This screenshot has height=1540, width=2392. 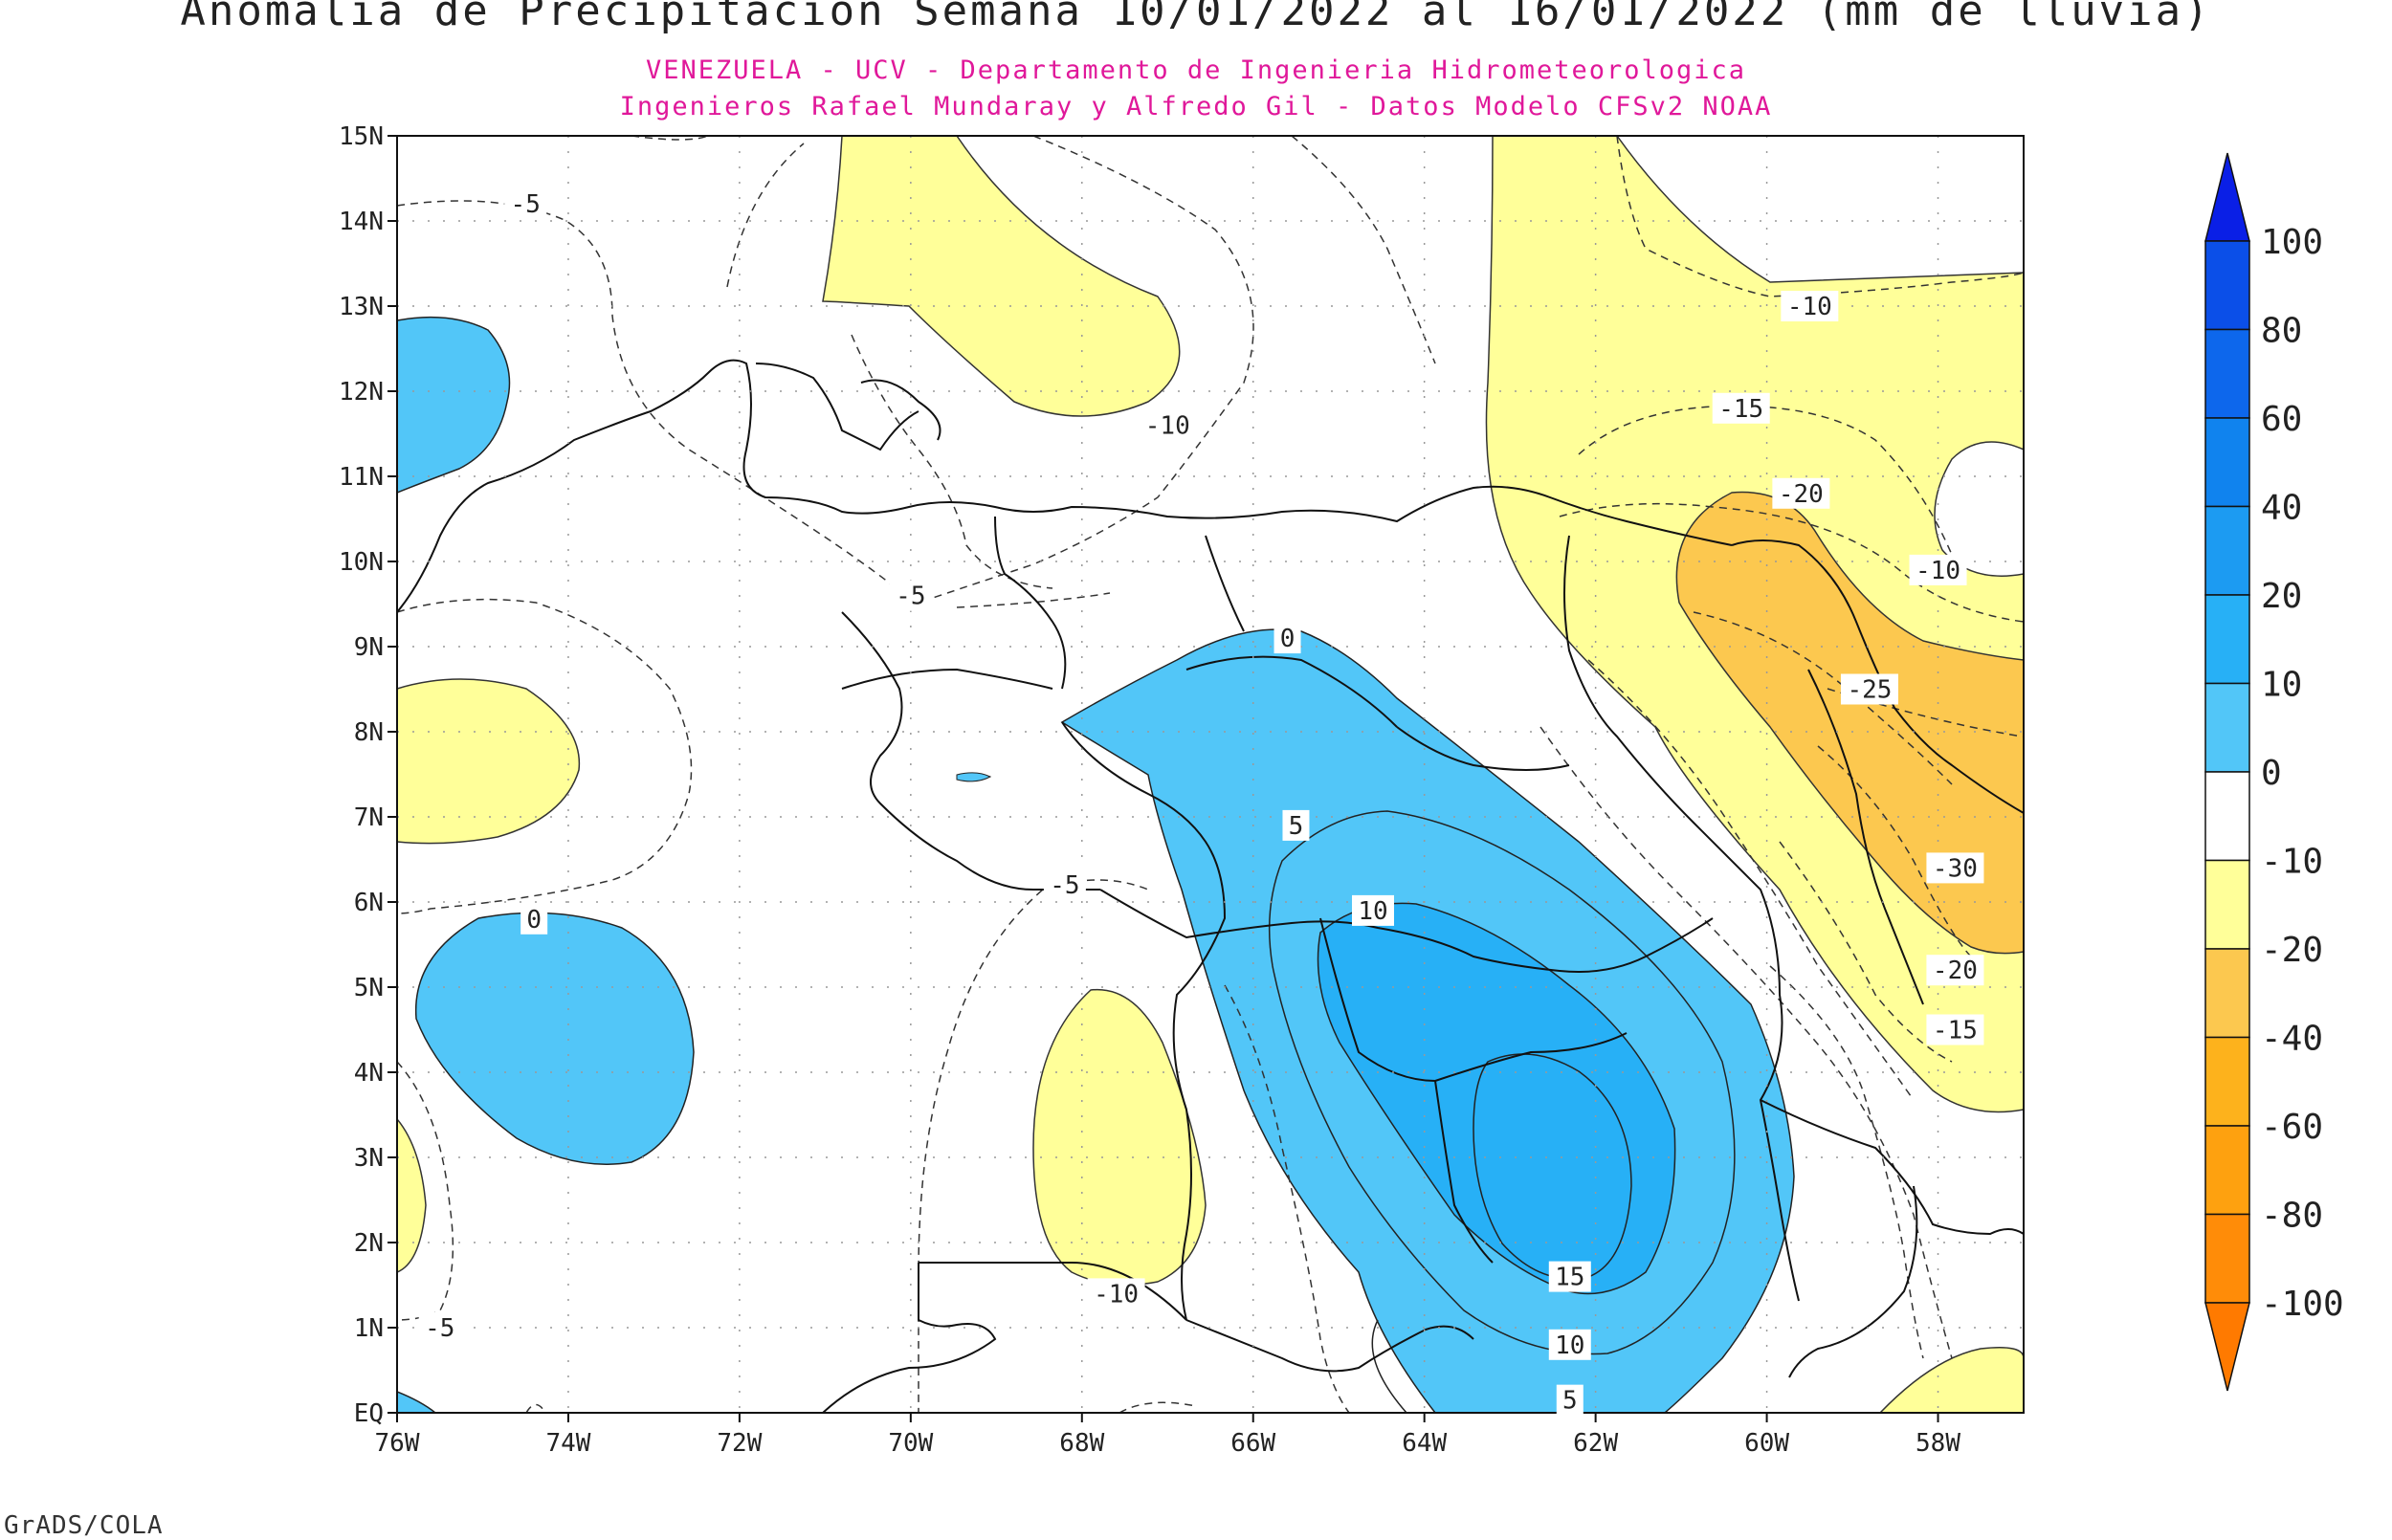 I want to click on x-tick-label: 72W, so click(x=739, y=1443).